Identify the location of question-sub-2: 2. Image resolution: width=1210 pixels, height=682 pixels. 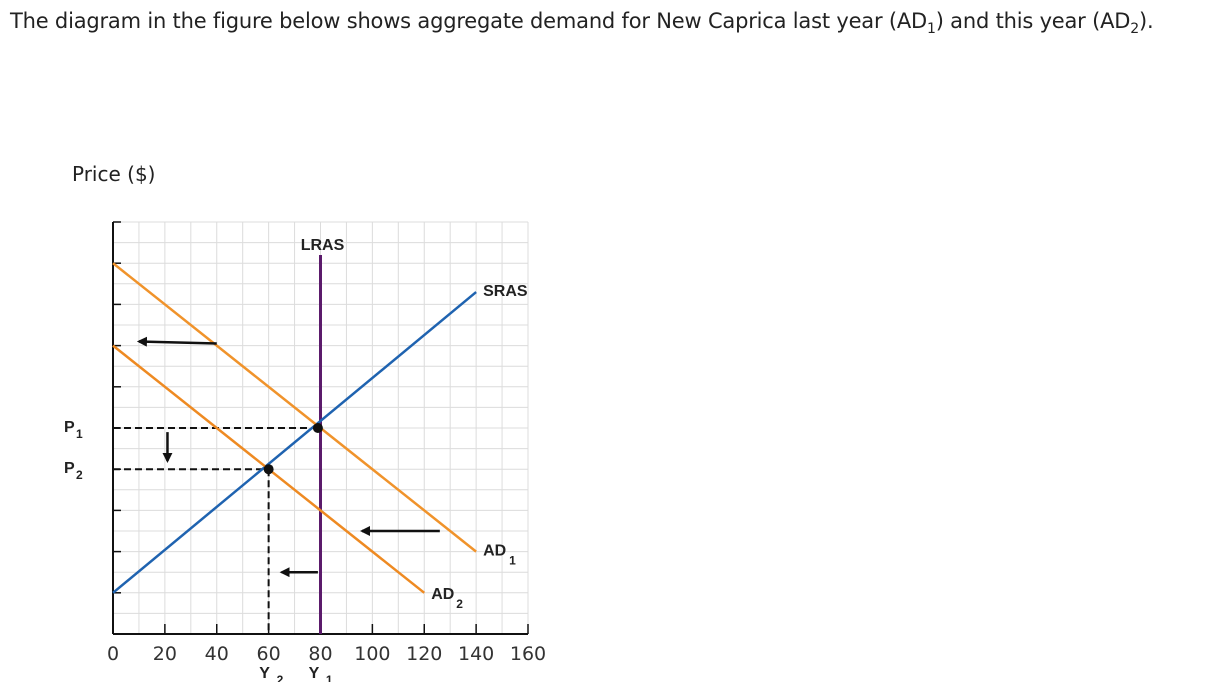
(1134, 29).